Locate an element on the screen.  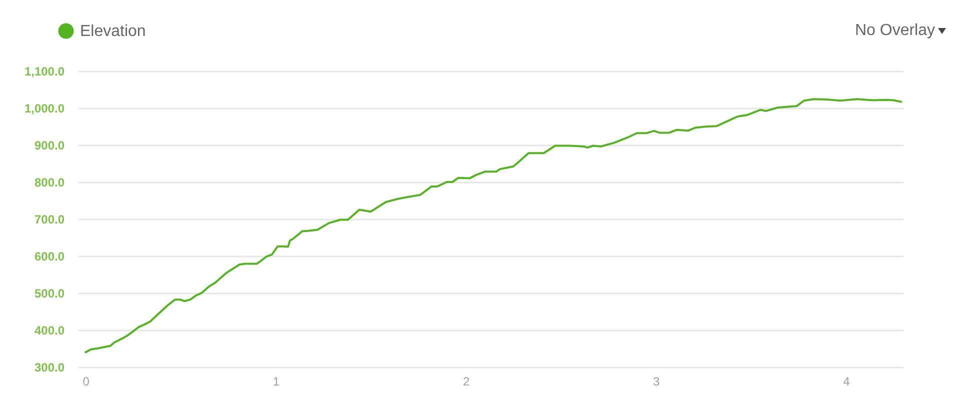
y-tick-label: 800.0 is located at coordinates (49, 183).